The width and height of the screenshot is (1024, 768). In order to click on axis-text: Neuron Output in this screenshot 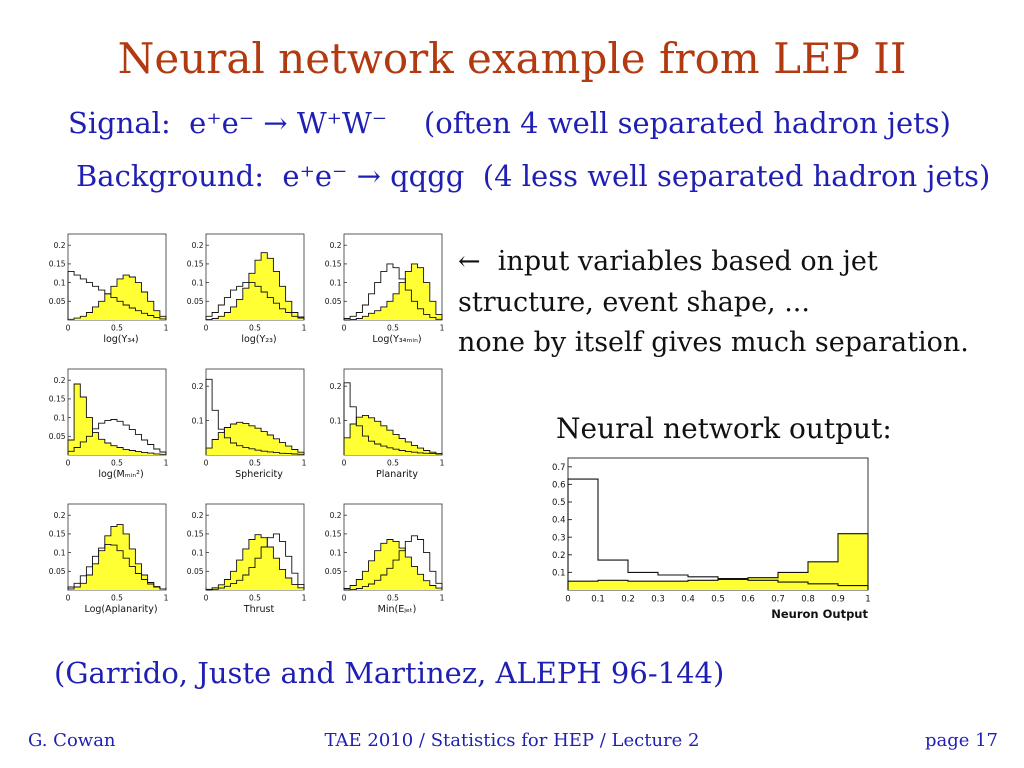, I will do `click(819, 614)`.